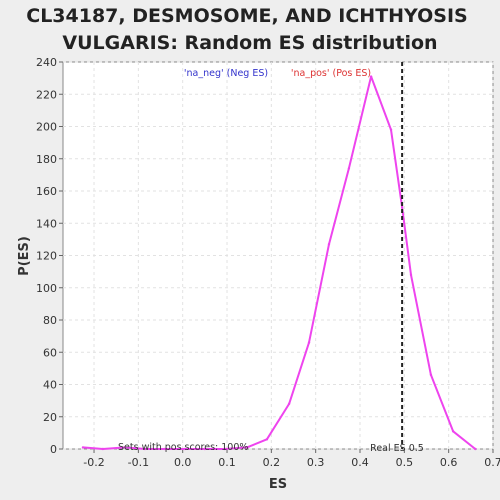  What do you see at coordinates (46, 256) in the screenshot?
I see `y-tick-label: 120` at bounding box center [46, 256].